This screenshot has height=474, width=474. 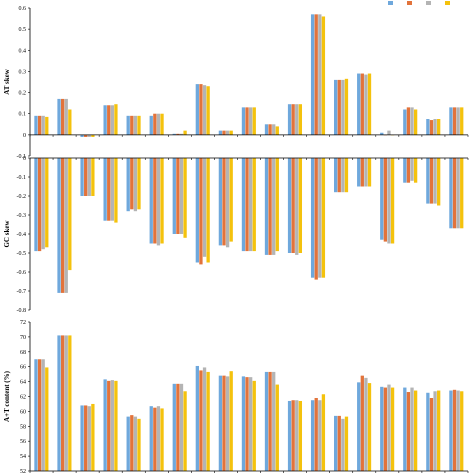 I want to click on at-content-bar-2-s1, so click(x=59, y=403).